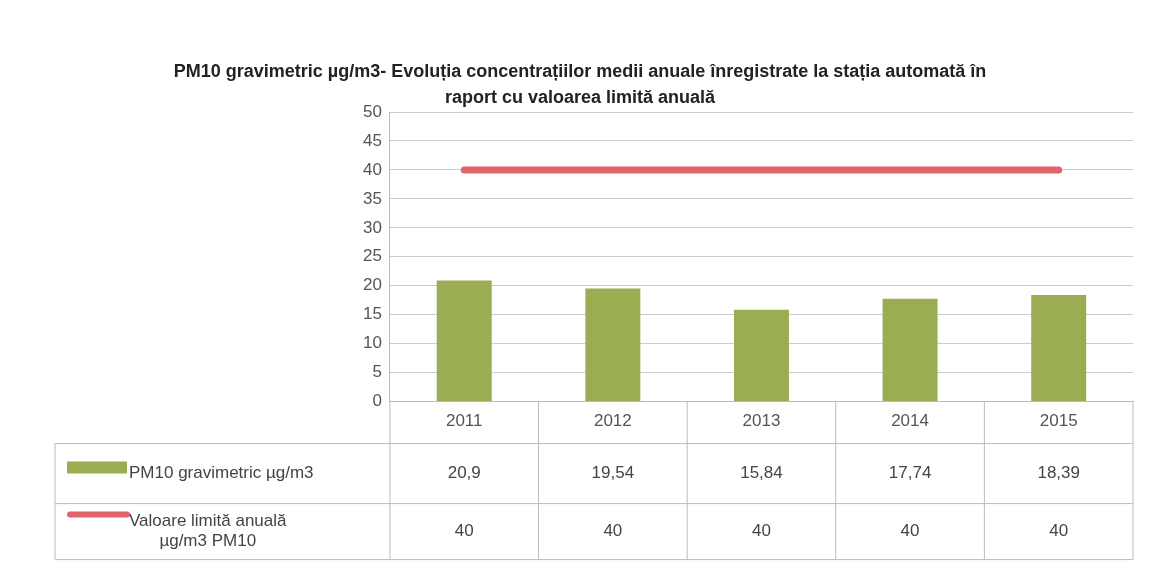 Image resolution: width=1153 pixels, height=572 pixels. Describe the element at coordinates (612, 421) in the screenshot. I see `x-tick-label: 2012` at that location.